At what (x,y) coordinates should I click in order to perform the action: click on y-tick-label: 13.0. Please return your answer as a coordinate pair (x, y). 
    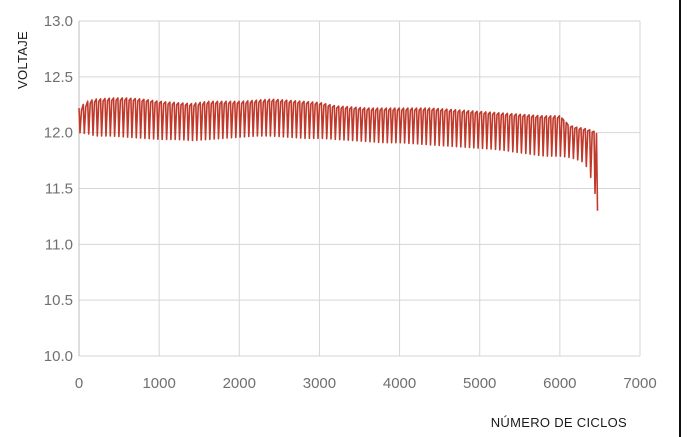
    Looking at the image, I should click on (58, 21).